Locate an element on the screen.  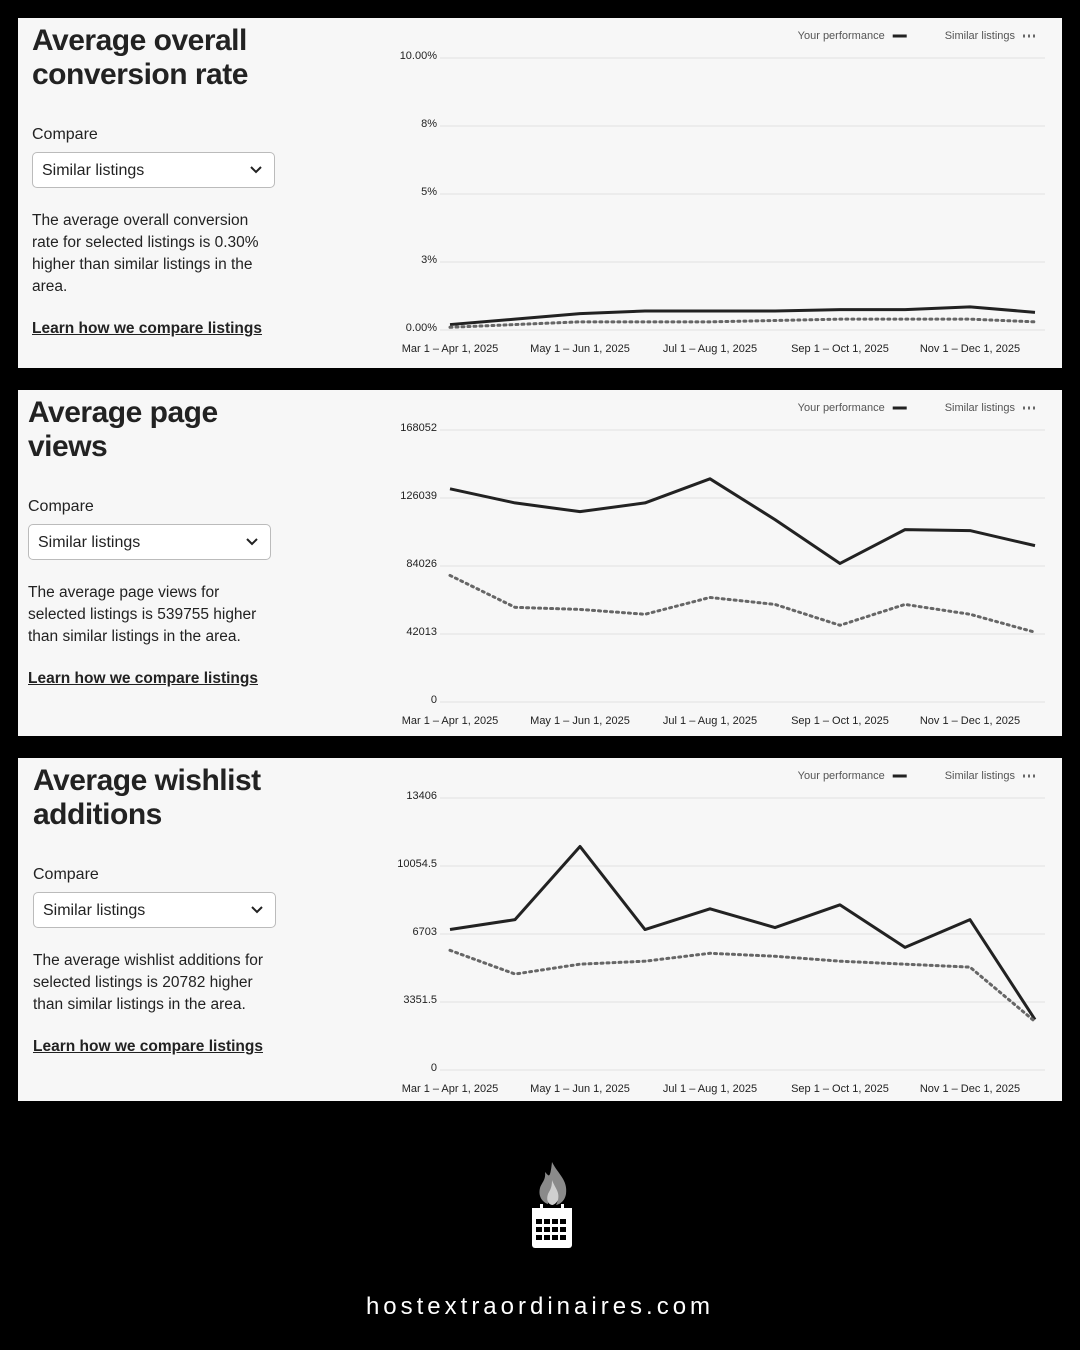
y-tick-label: 6703 is located at coordinates (425, 932).